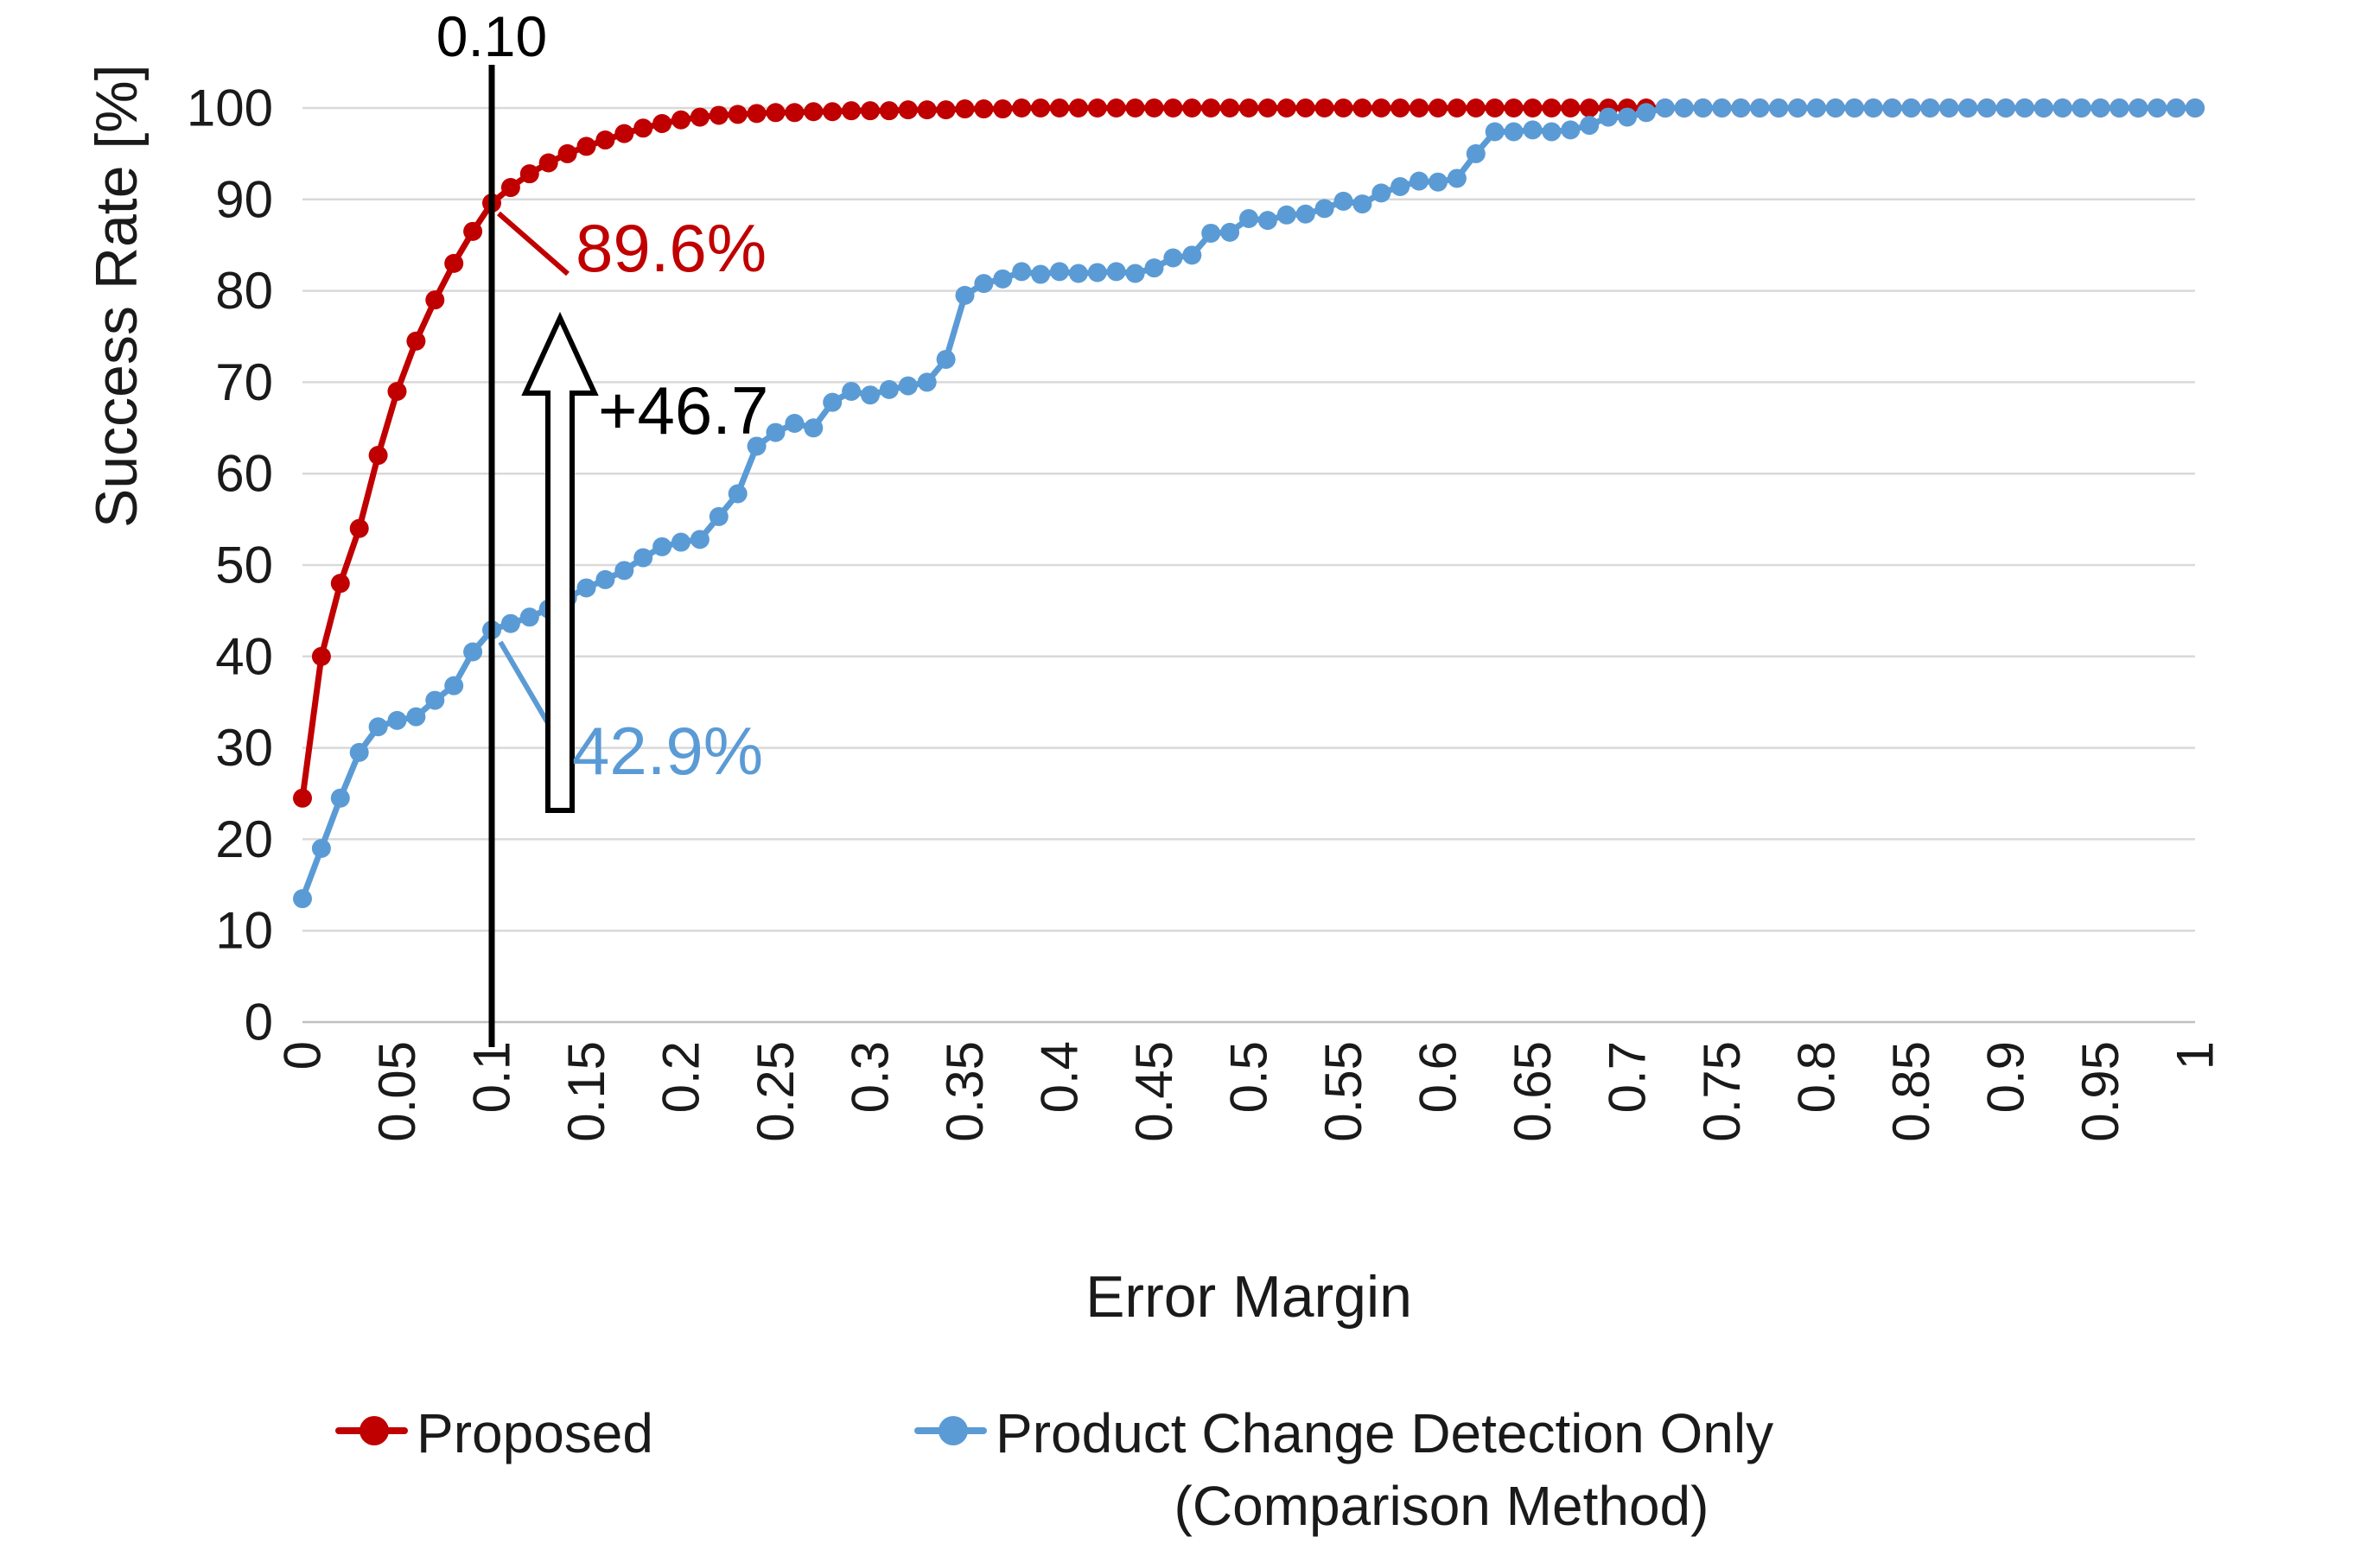 The height and width of the screenshot is (1556, 2380). I want to click on legend-label-proposed: Proposed, so click(535, 1433).